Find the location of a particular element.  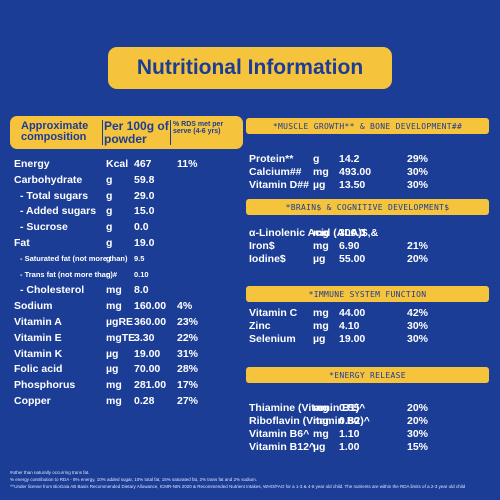

nutrient-pct: 28% is located at coordinates (188, 369).